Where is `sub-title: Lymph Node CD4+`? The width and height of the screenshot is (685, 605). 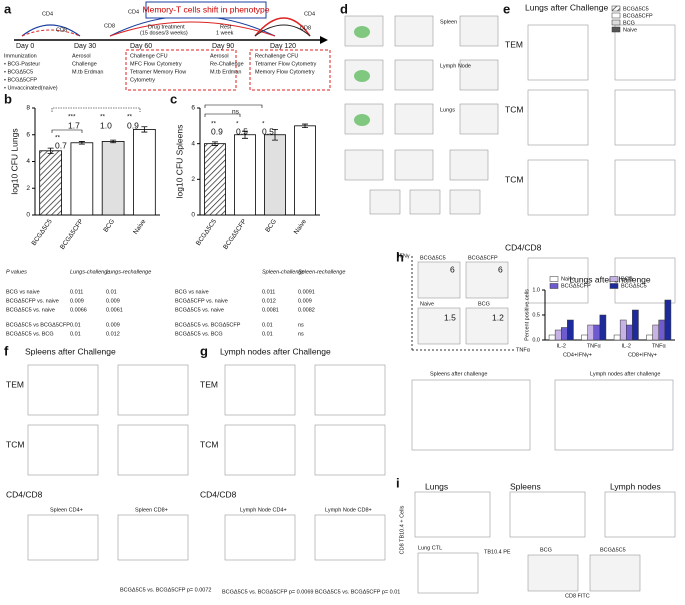 sub-title: Lymph Node CD4+ is located at coordinates (263, 510).